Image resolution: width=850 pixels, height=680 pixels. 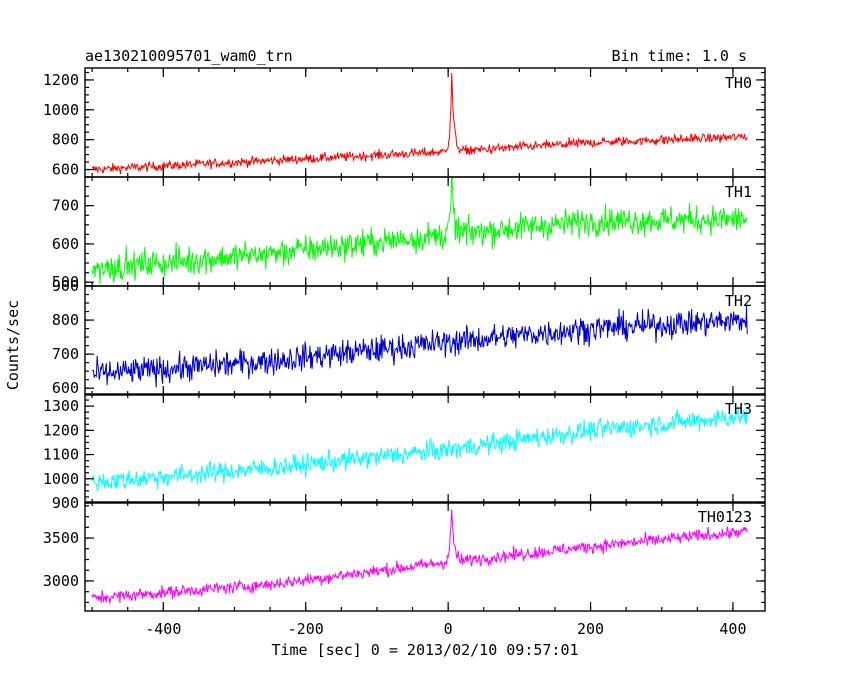 What do you see at coordinates (306, 629) in the screenshot?
I see `x-tick-label: -200` at bounding box center [306, 629].